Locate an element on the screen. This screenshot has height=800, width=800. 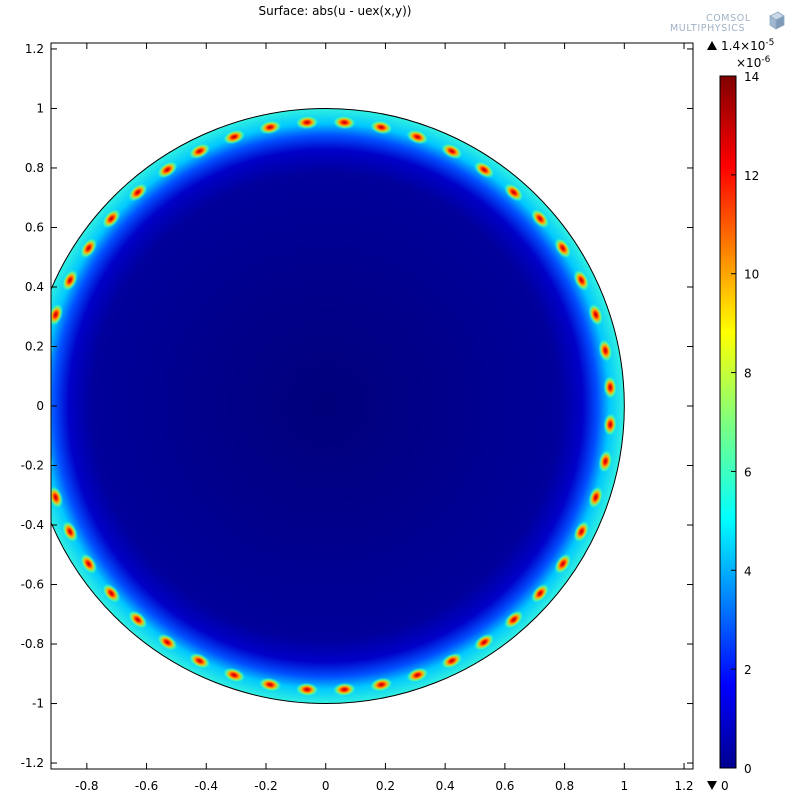
chart-title: Surface: abs(u - uex(x,y)) is located at coordinates (335, 11).